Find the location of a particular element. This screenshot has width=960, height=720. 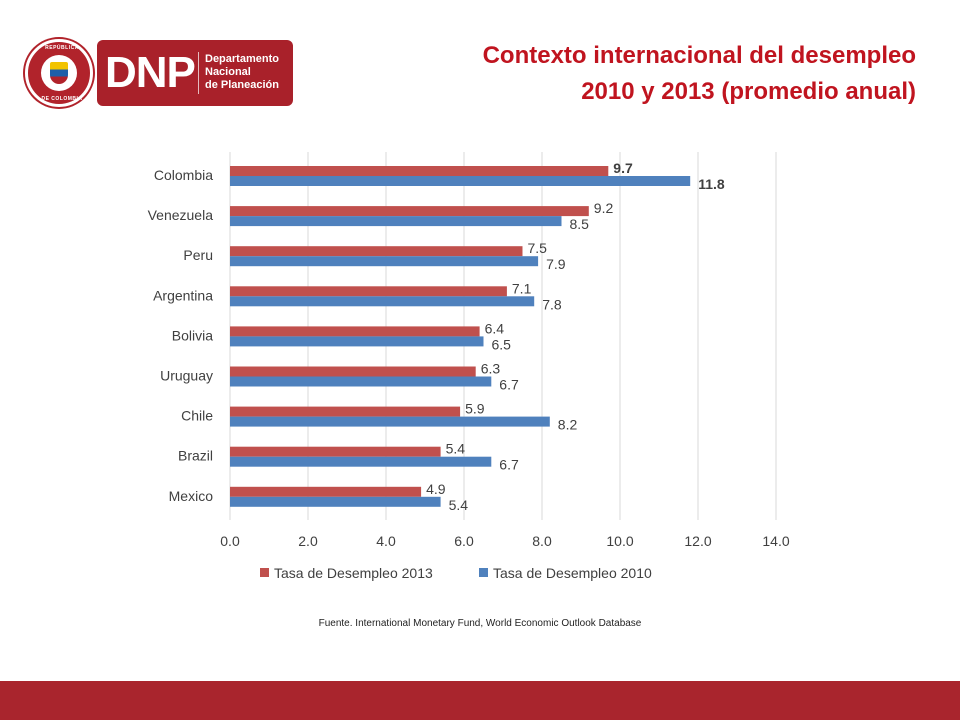

category-label: Argentina is located at coordinates (183, 295).